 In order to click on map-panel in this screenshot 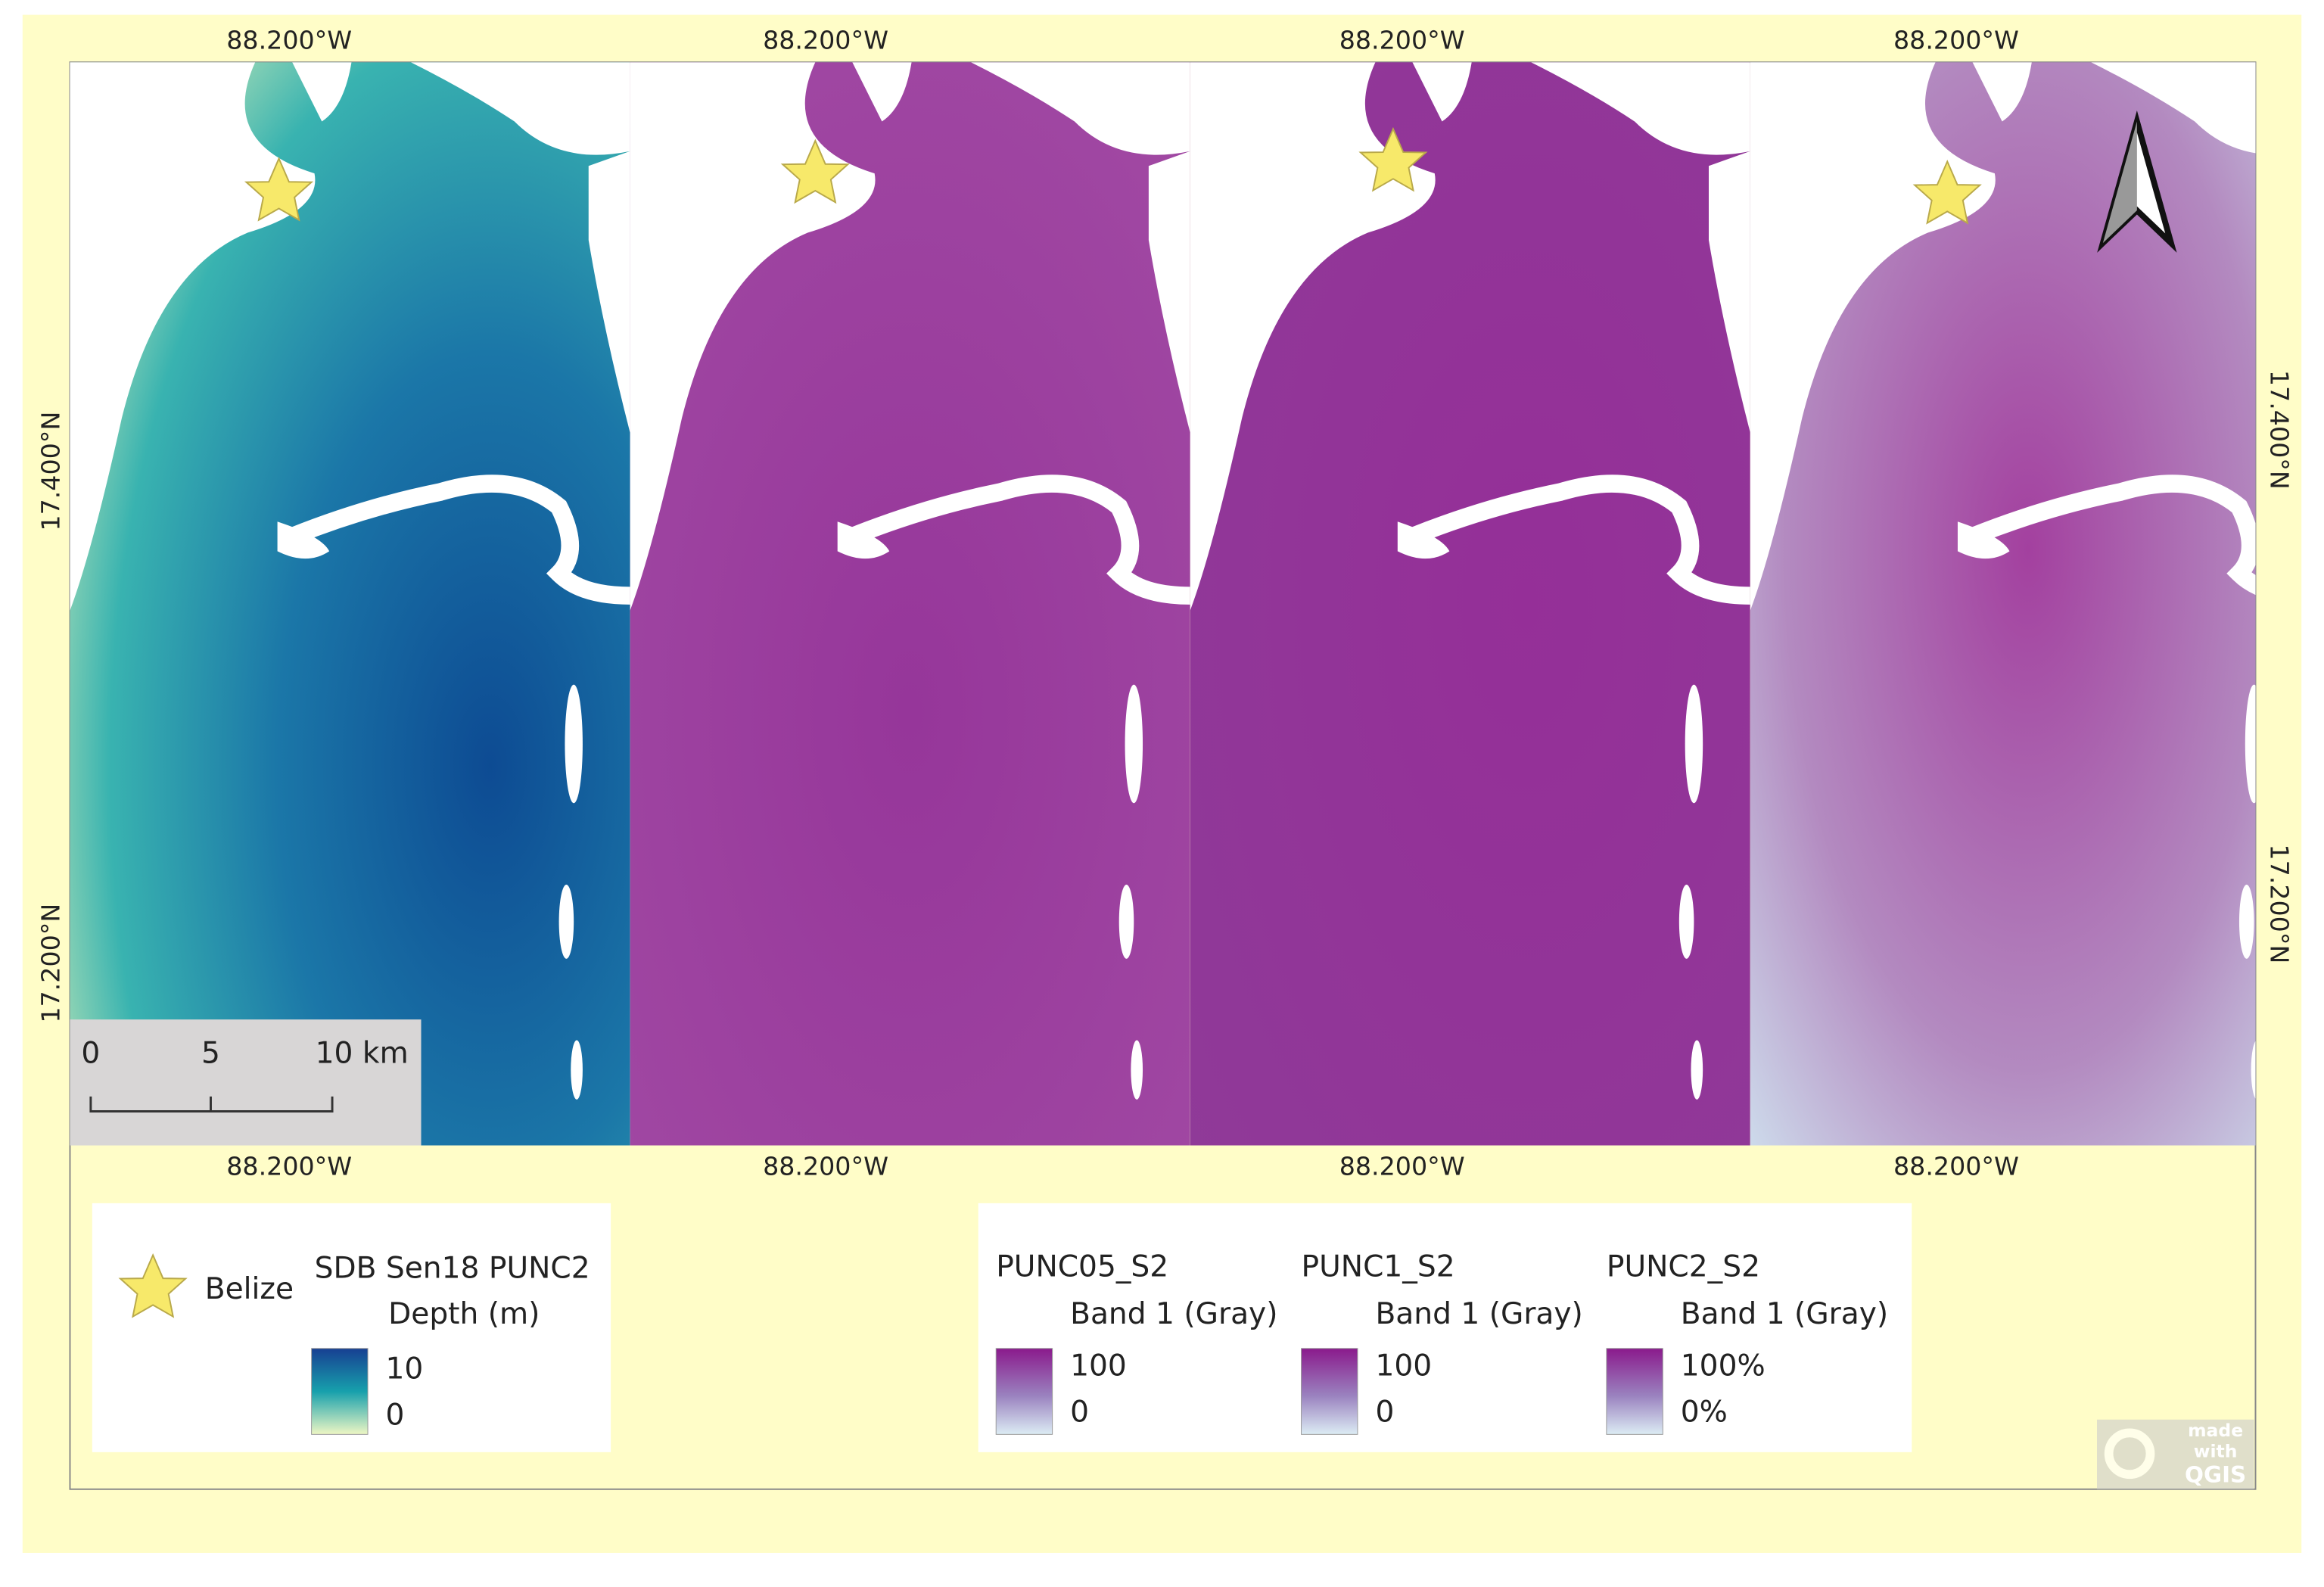, I will do `click(2003, 604)`.